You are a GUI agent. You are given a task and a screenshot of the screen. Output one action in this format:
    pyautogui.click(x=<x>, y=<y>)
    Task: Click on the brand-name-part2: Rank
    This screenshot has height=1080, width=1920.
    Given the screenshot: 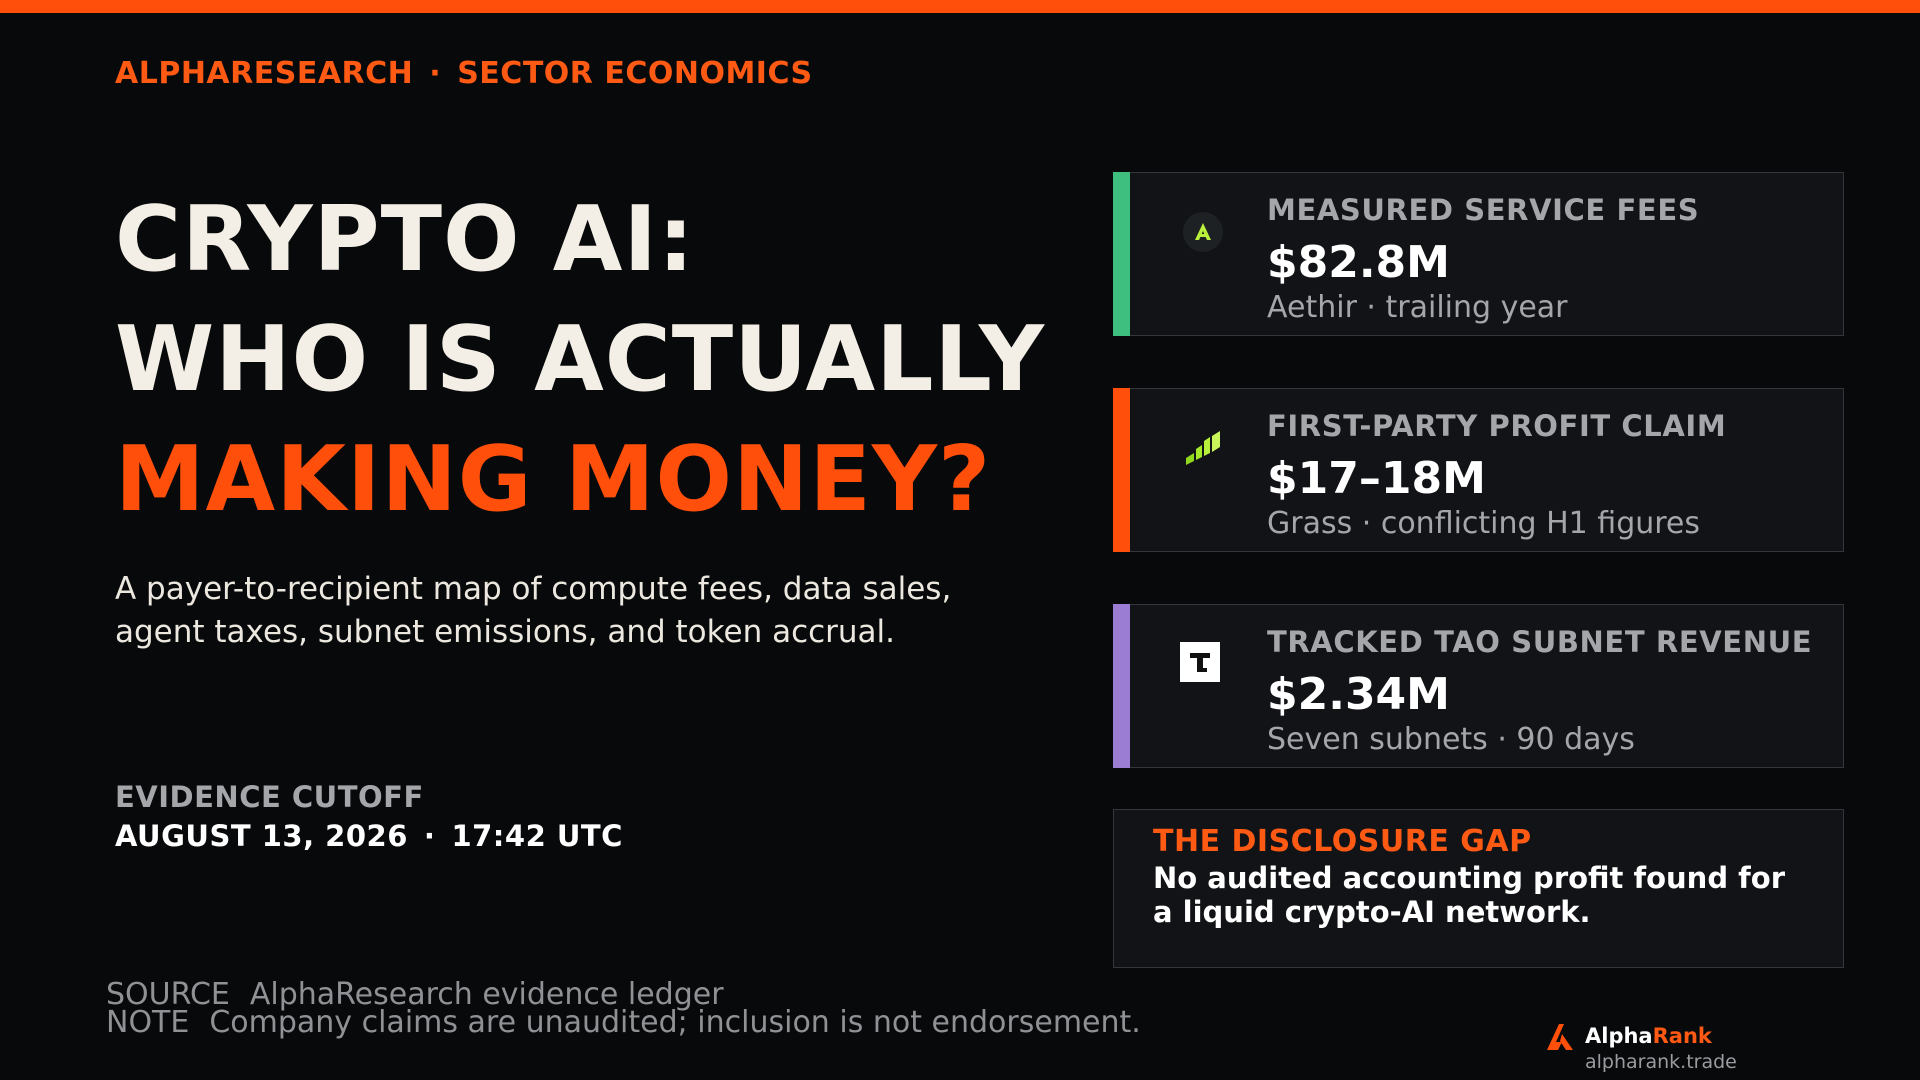 What is the action you would take?
    pyautogui.click(x=1682, y=1036)
    